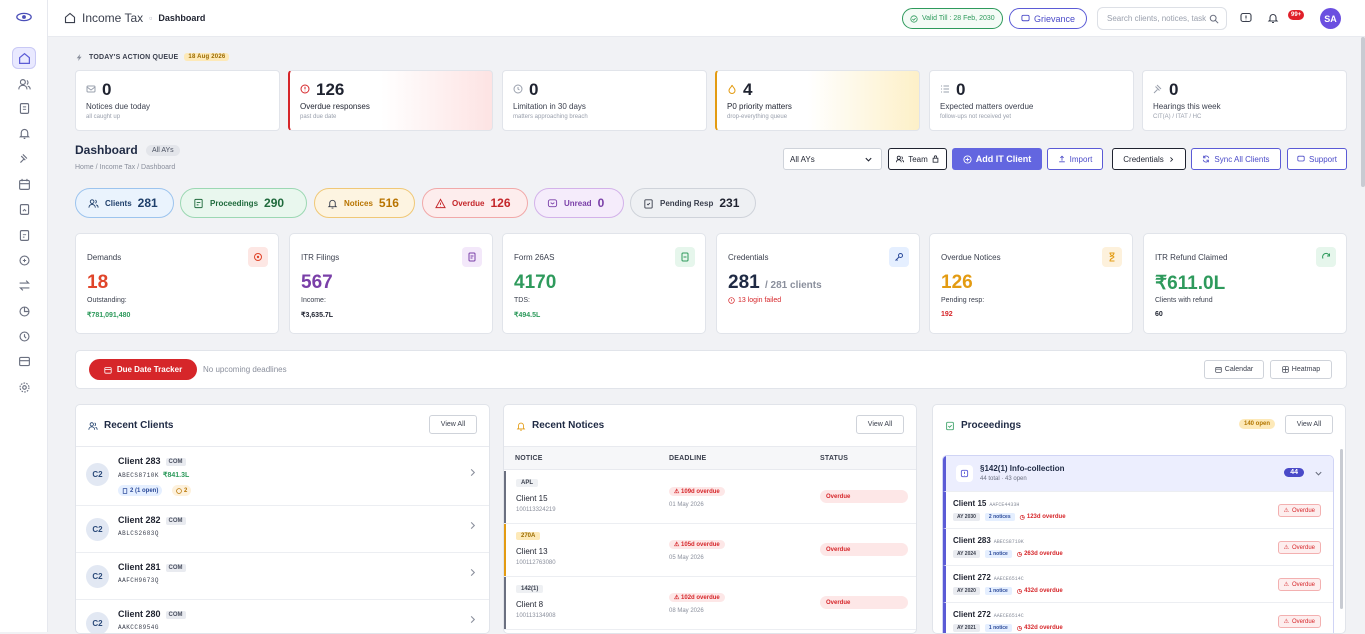  What do you see at coordinates (182, 490) in the screenshot?
I see `client-notices-chip: 2` at bounding box center [182, 490].